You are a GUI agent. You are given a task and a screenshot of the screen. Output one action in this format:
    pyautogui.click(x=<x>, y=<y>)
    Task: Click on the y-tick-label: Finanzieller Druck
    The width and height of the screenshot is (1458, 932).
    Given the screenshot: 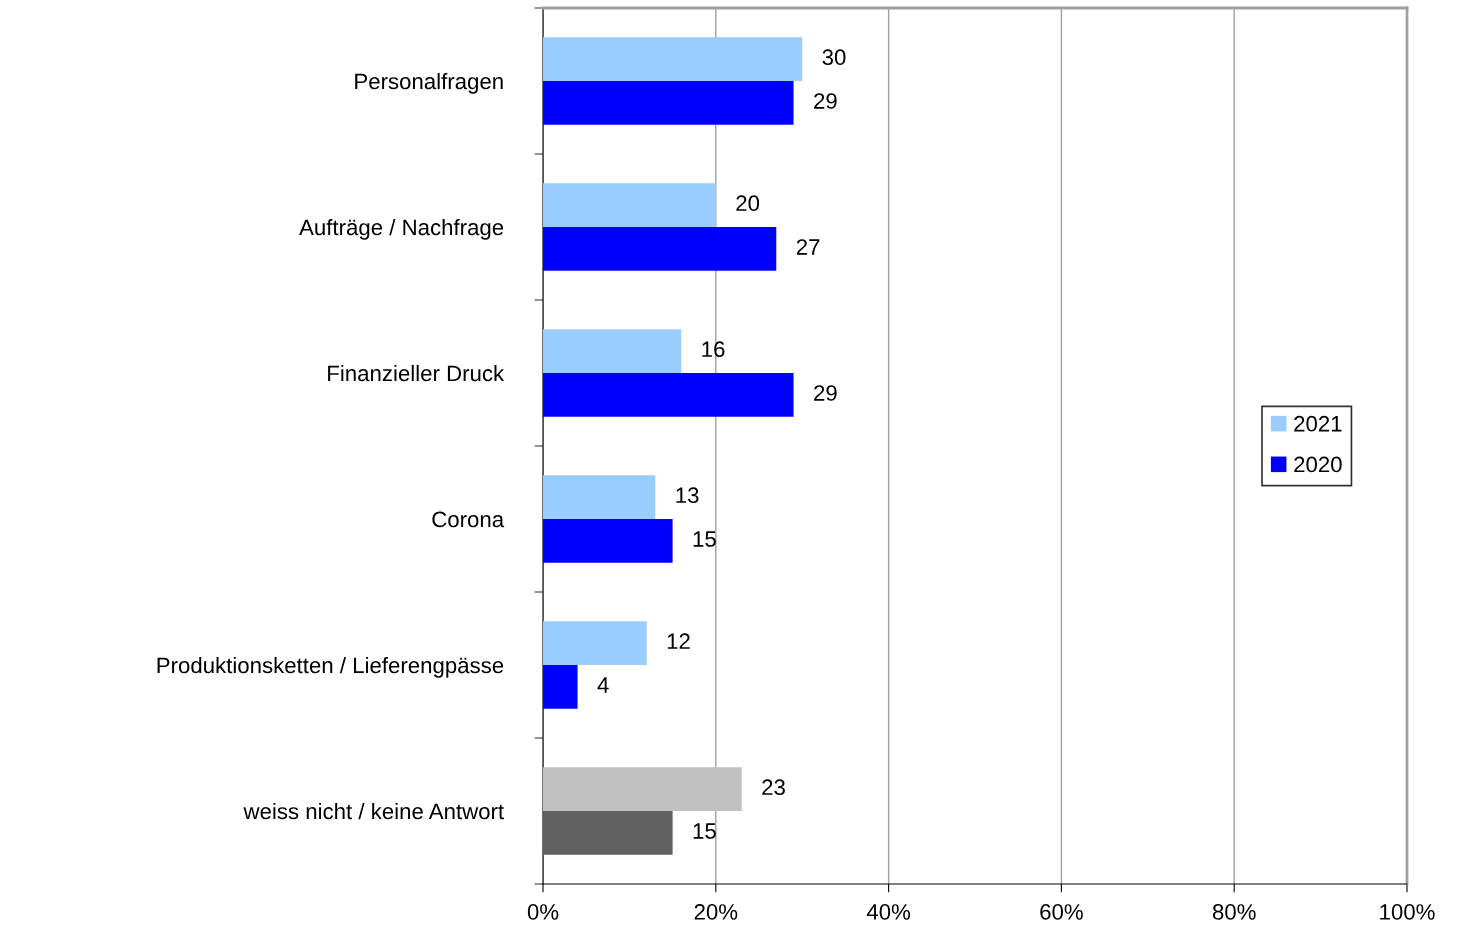 What is the action you would take?
    pyautogui.click(x=416, y=373)
    